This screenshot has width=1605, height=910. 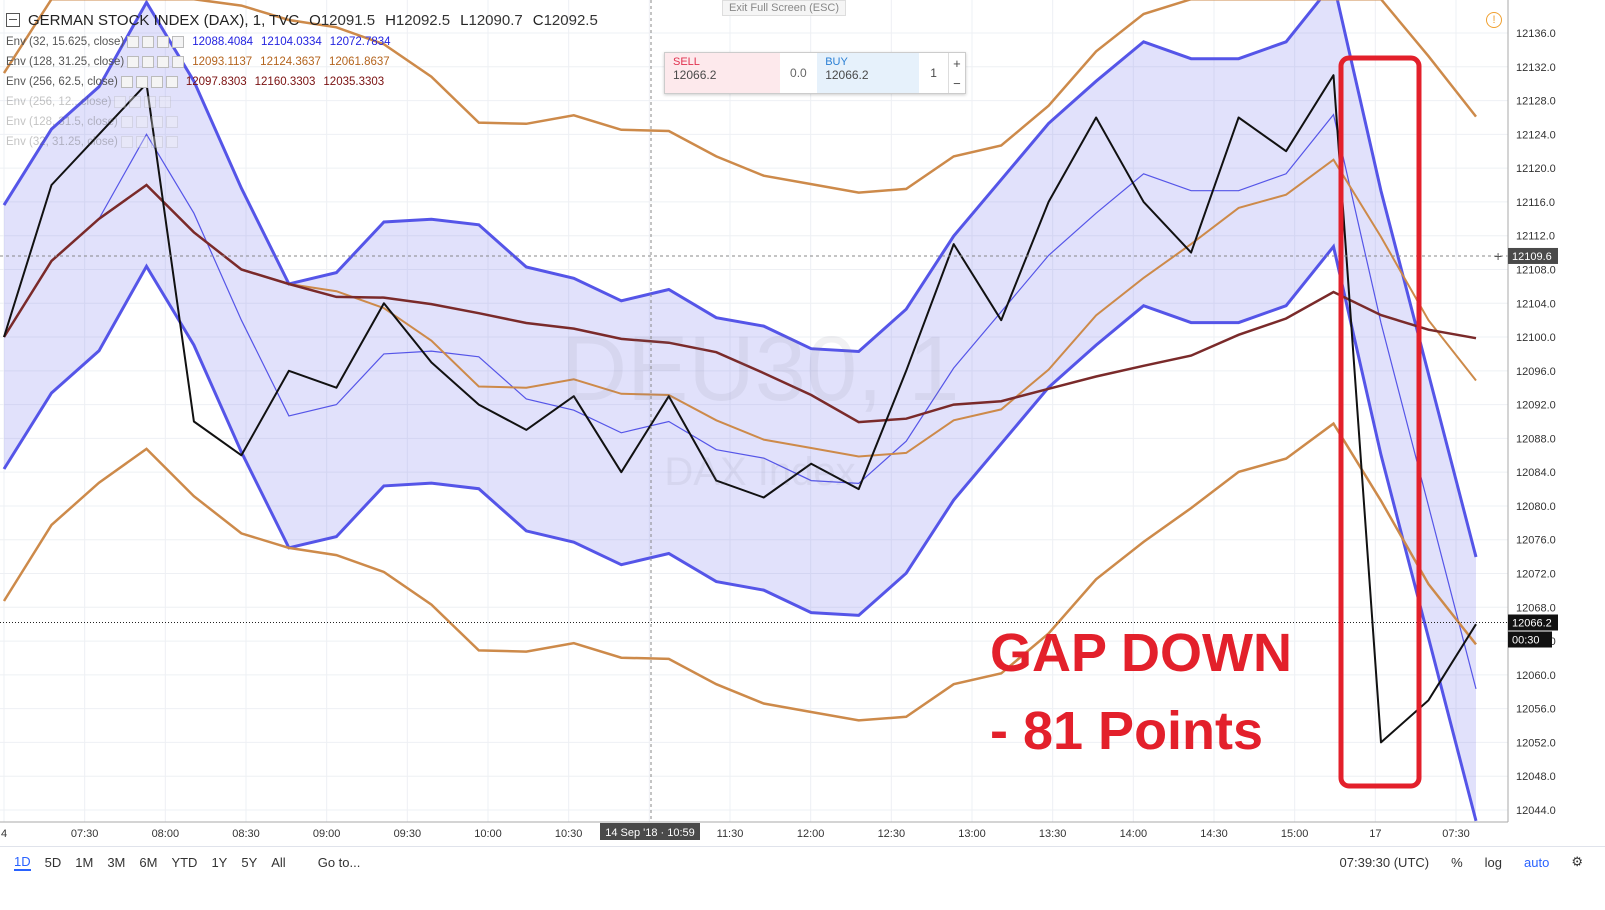 I want to click on exit-fullscreen-button: Exit Full Screen (ESC), so click(x=784, y=8).